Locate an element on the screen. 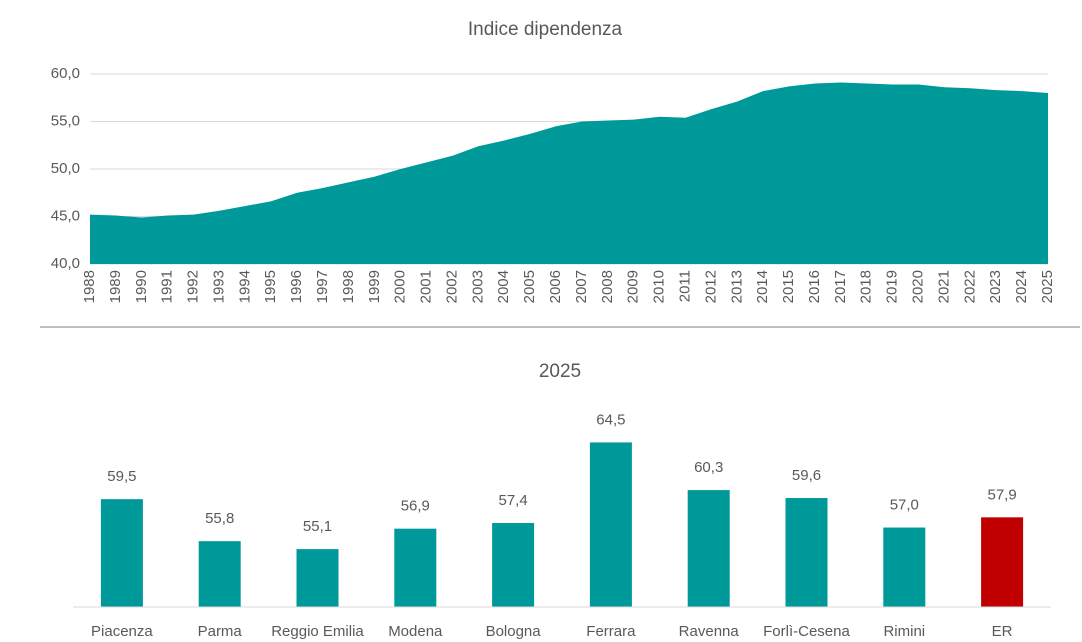 This screenshot has height=642, width=1082. x-tick-label: 1994 is located at coordinates (244, 286).